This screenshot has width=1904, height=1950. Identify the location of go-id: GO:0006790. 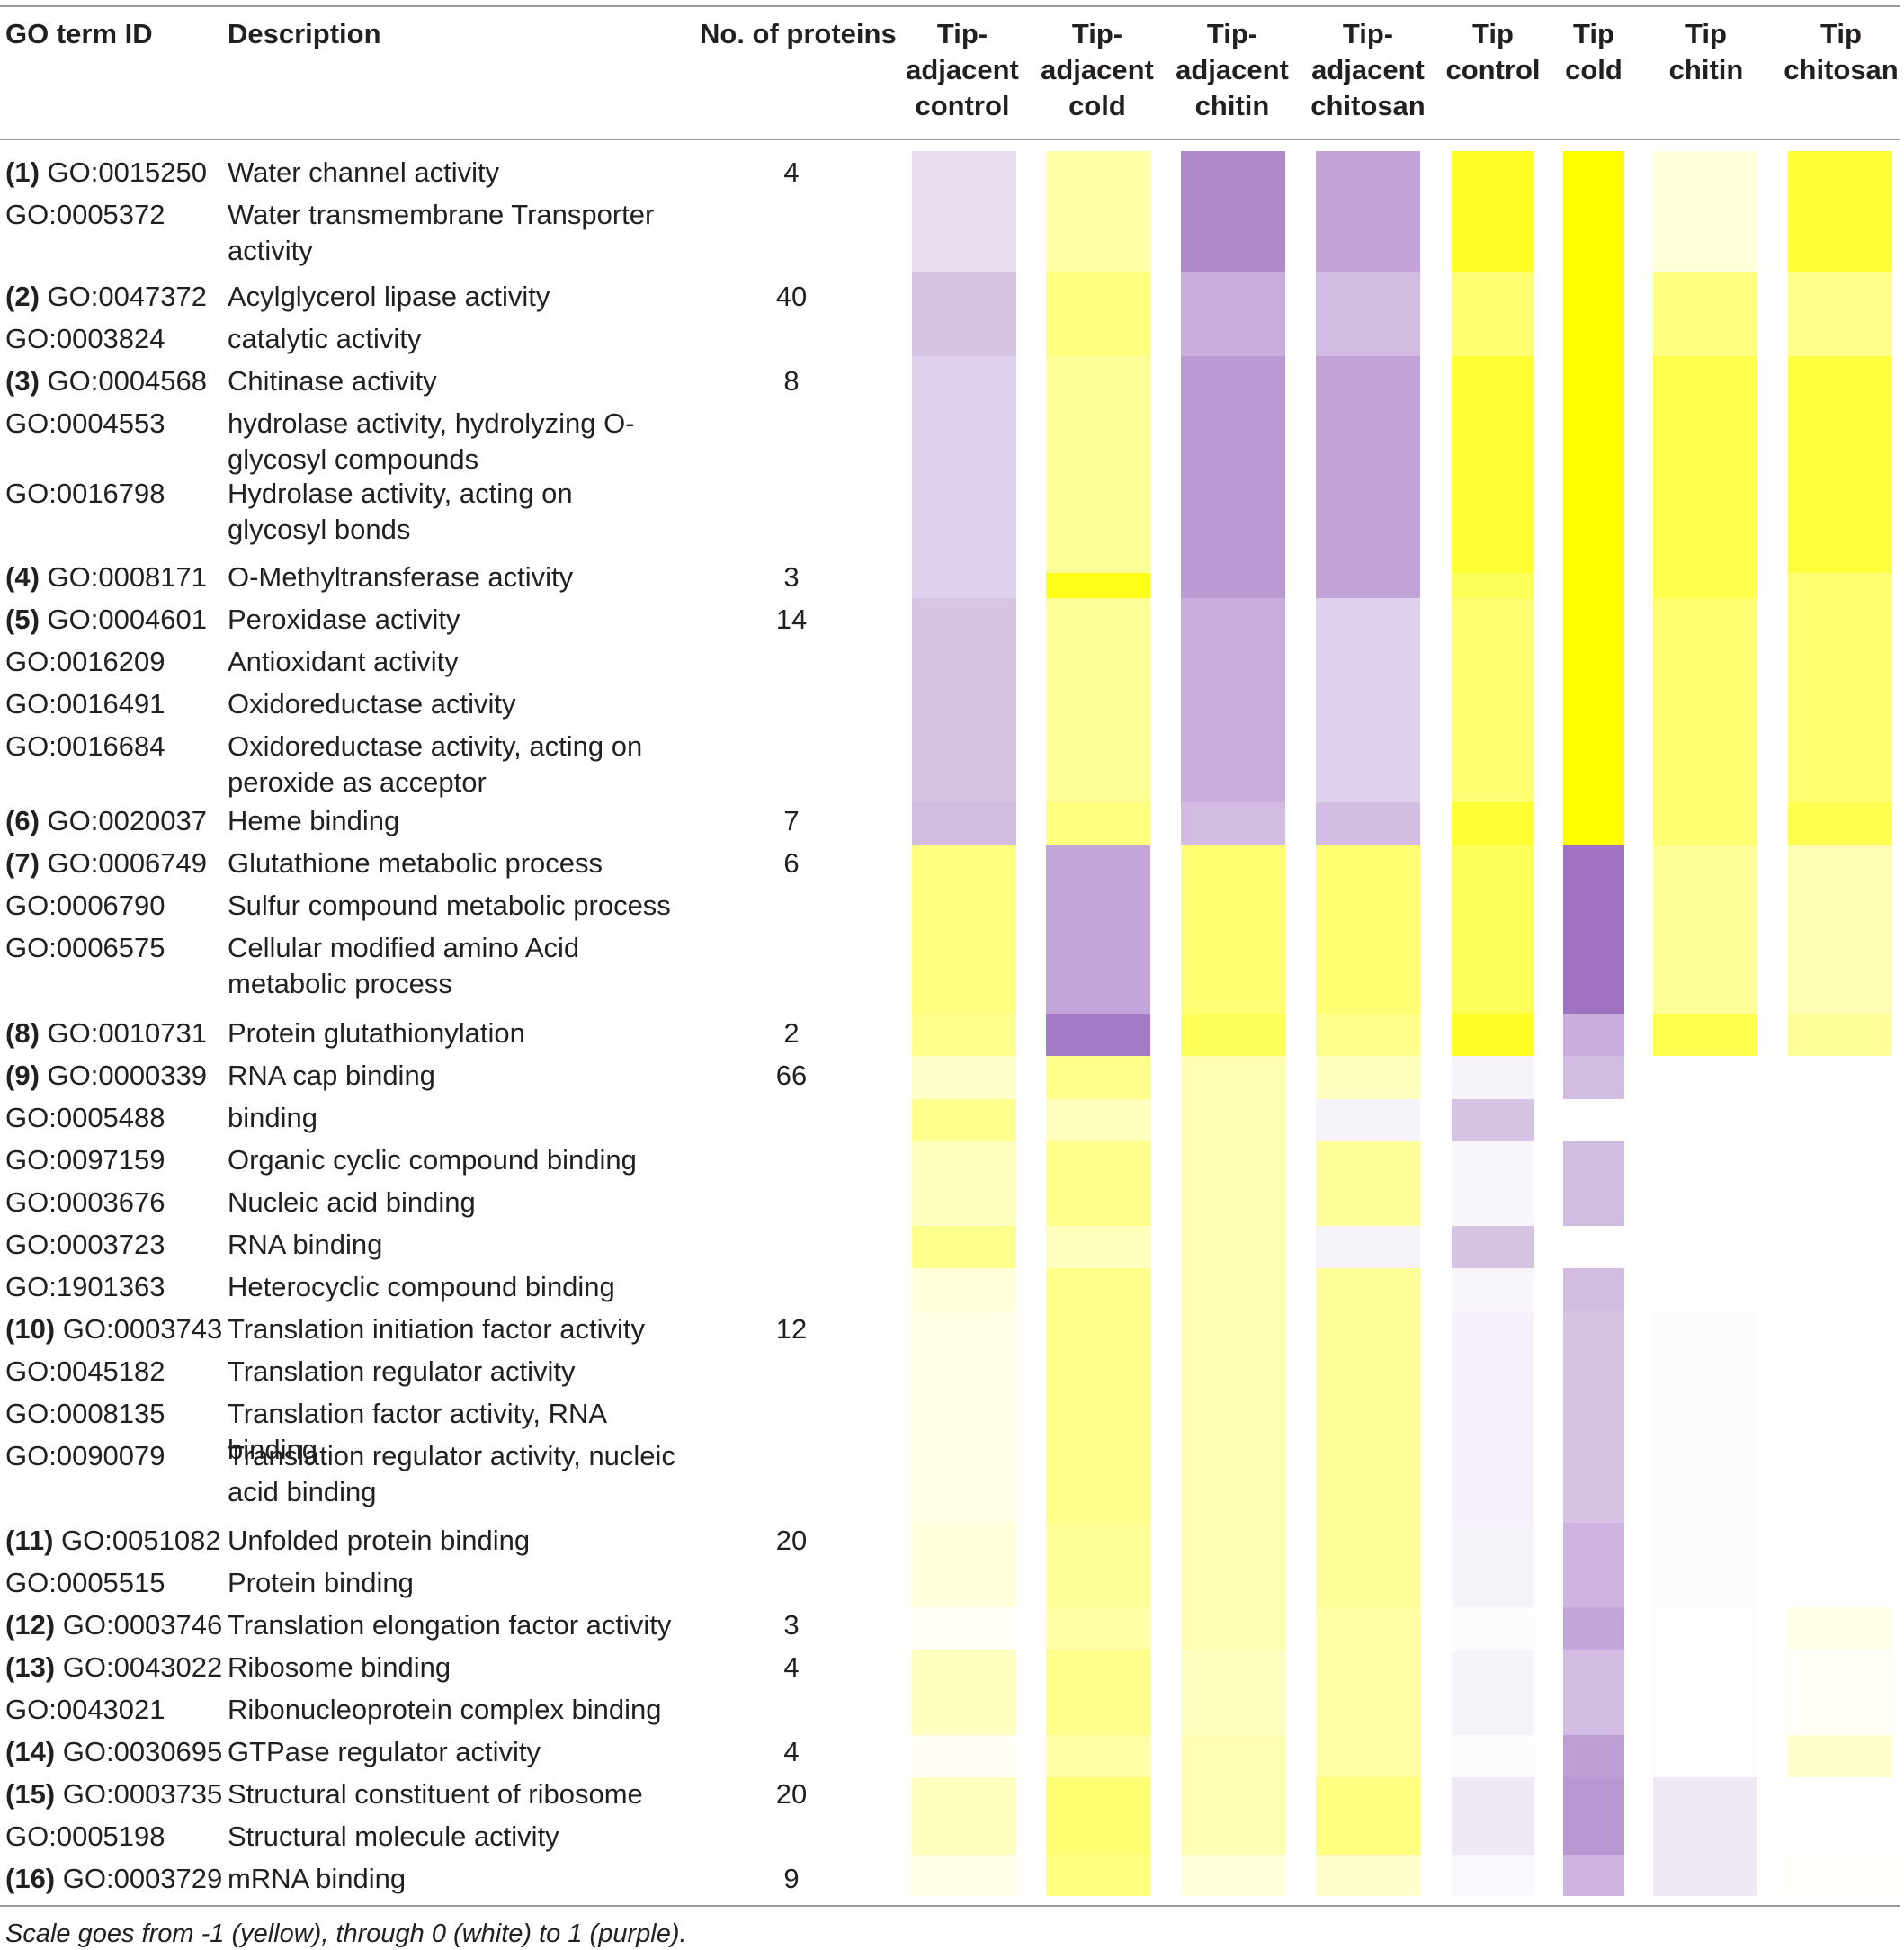
(85, 905).